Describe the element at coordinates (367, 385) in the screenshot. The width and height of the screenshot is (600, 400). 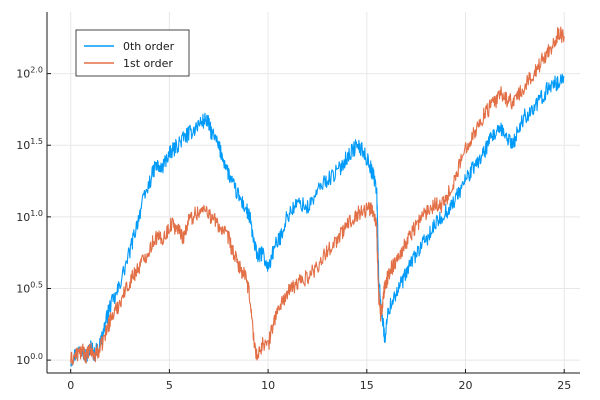
I see `x-tick-label: 15` at that location.